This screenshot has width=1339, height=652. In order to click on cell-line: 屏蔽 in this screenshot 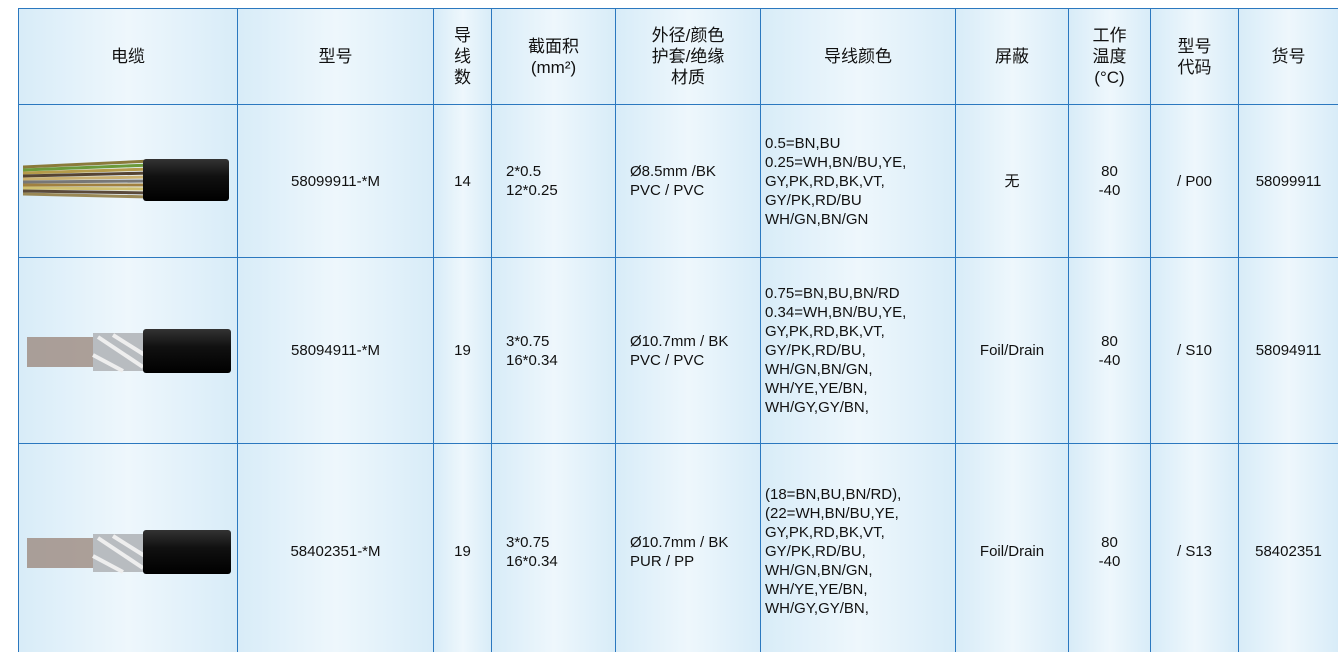, I will do `click(1012, 56)`.